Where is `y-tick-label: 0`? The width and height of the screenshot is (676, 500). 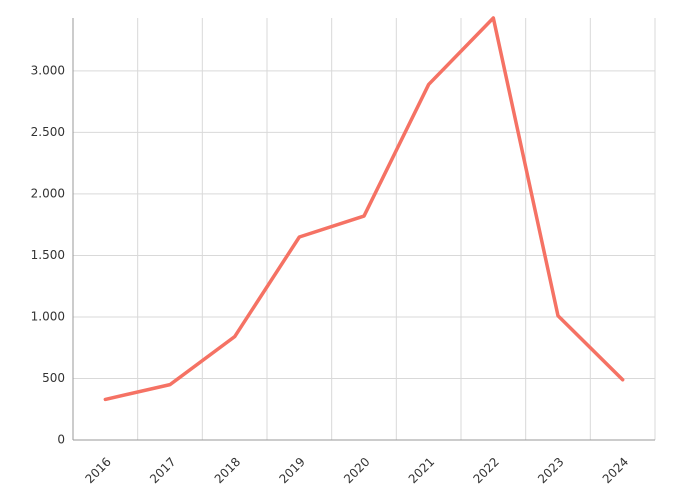
y-tick-label: 0 is located at coordinates (61, 440).